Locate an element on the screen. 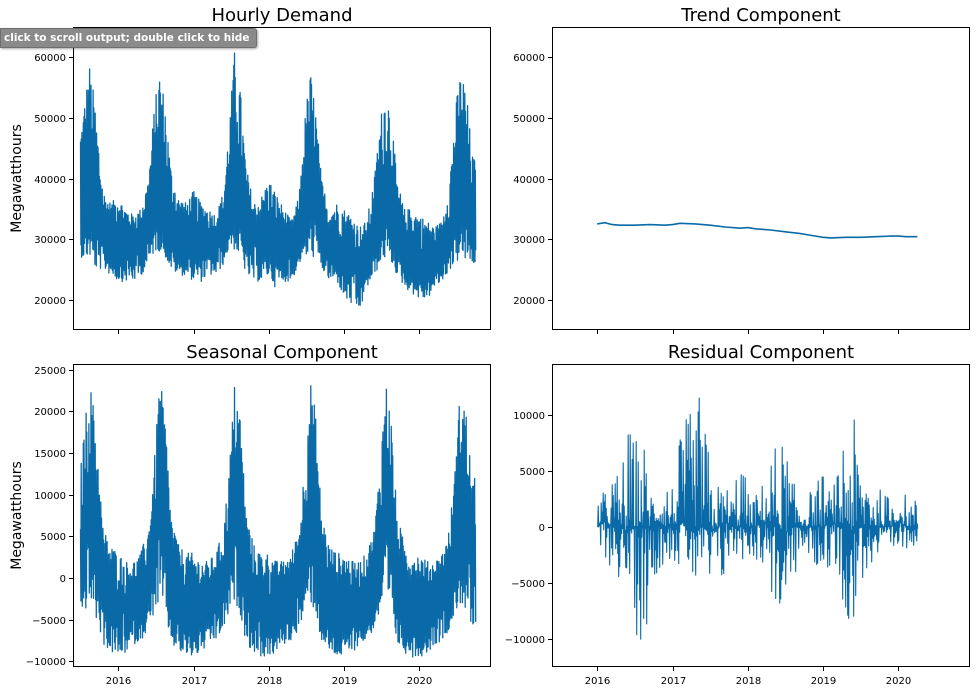 The width and height of the screenshot is (976, 695). residual-series is located at coordinates (758, 518).